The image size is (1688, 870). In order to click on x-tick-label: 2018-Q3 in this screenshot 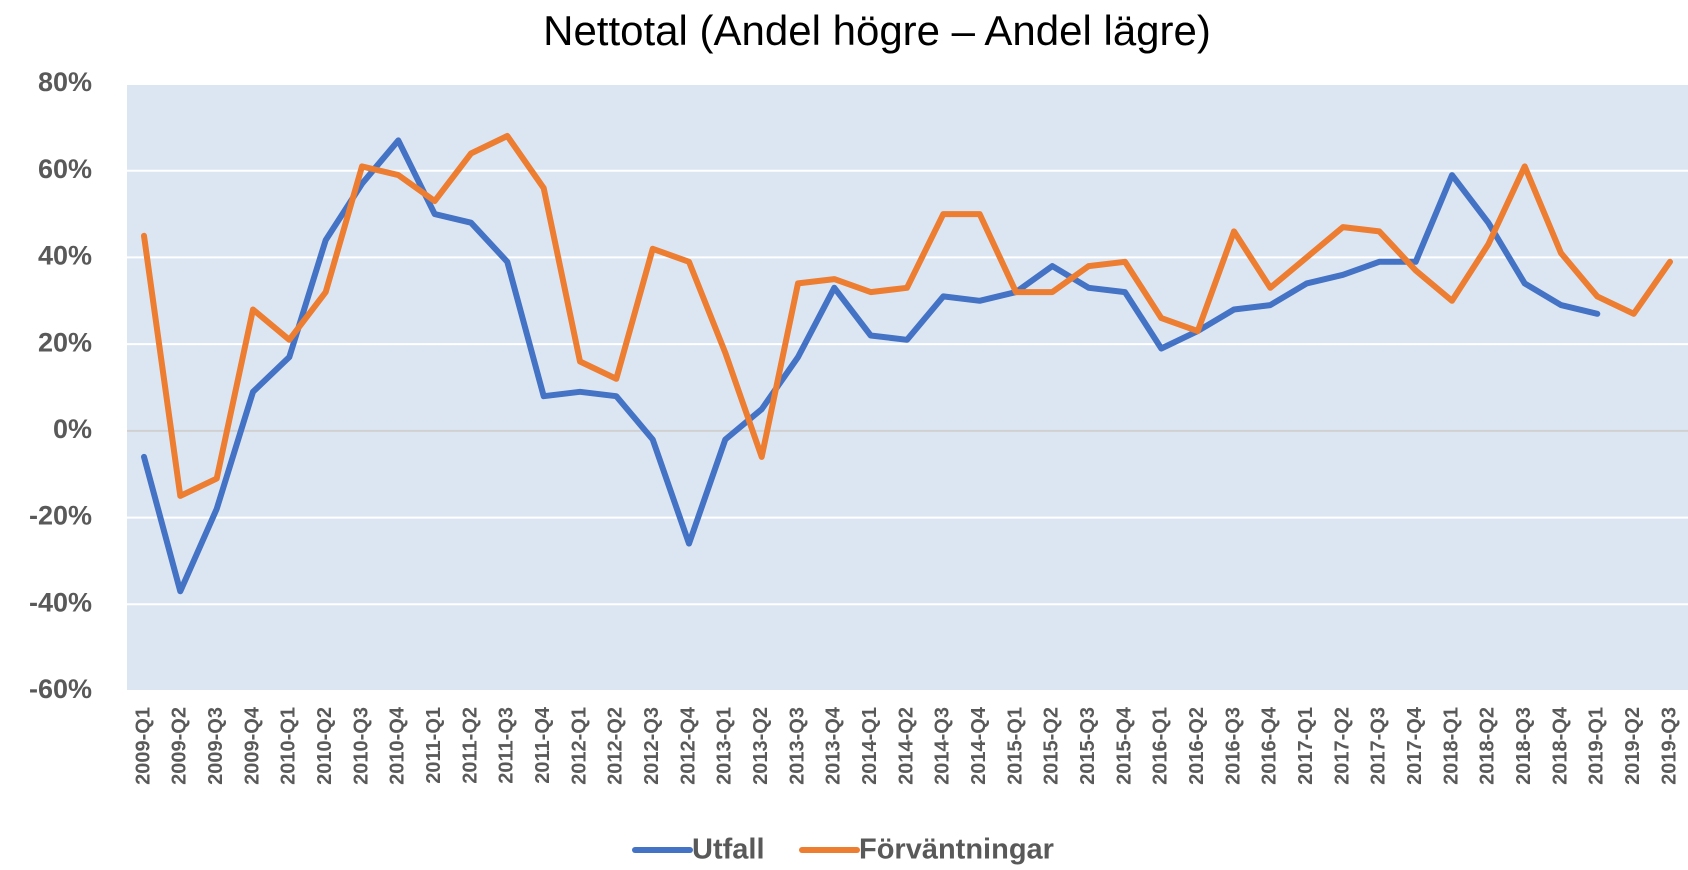, I will do `click(1524, 746)`.